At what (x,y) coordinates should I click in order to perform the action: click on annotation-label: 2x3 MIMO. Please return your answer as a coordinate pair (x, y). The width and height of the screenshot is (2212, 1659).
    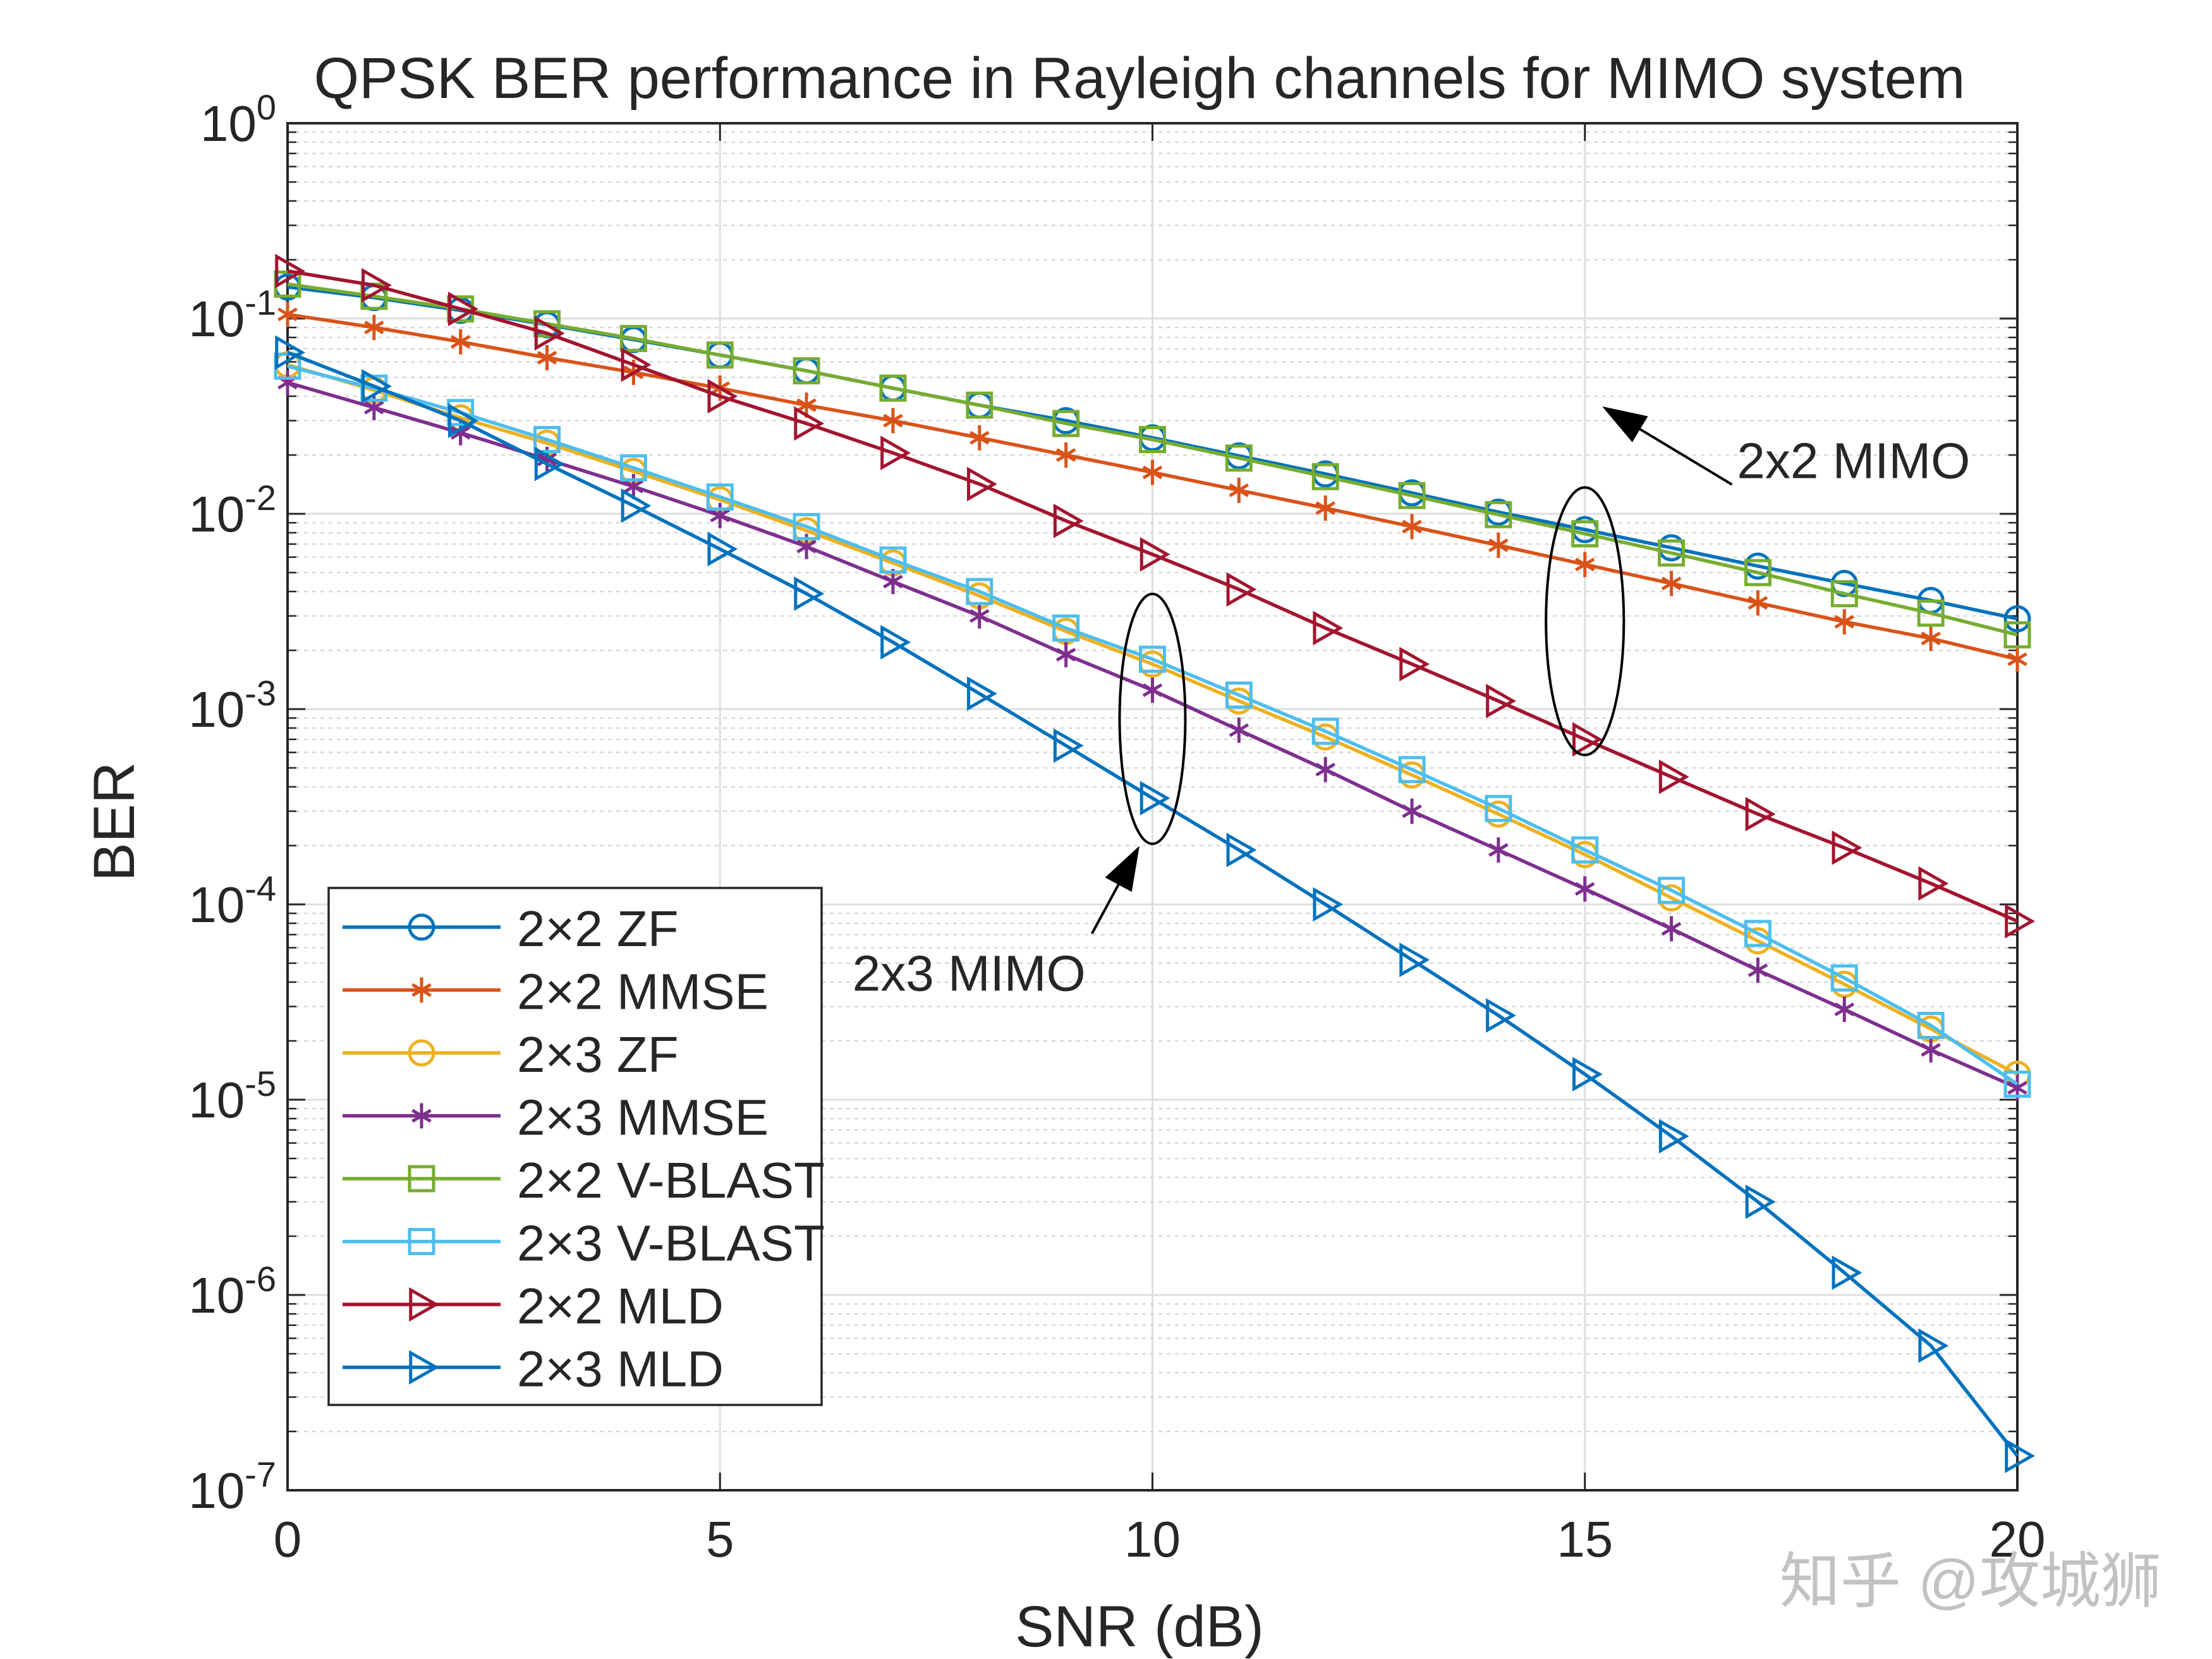
    Looking at the image, I should click on (969, 973).